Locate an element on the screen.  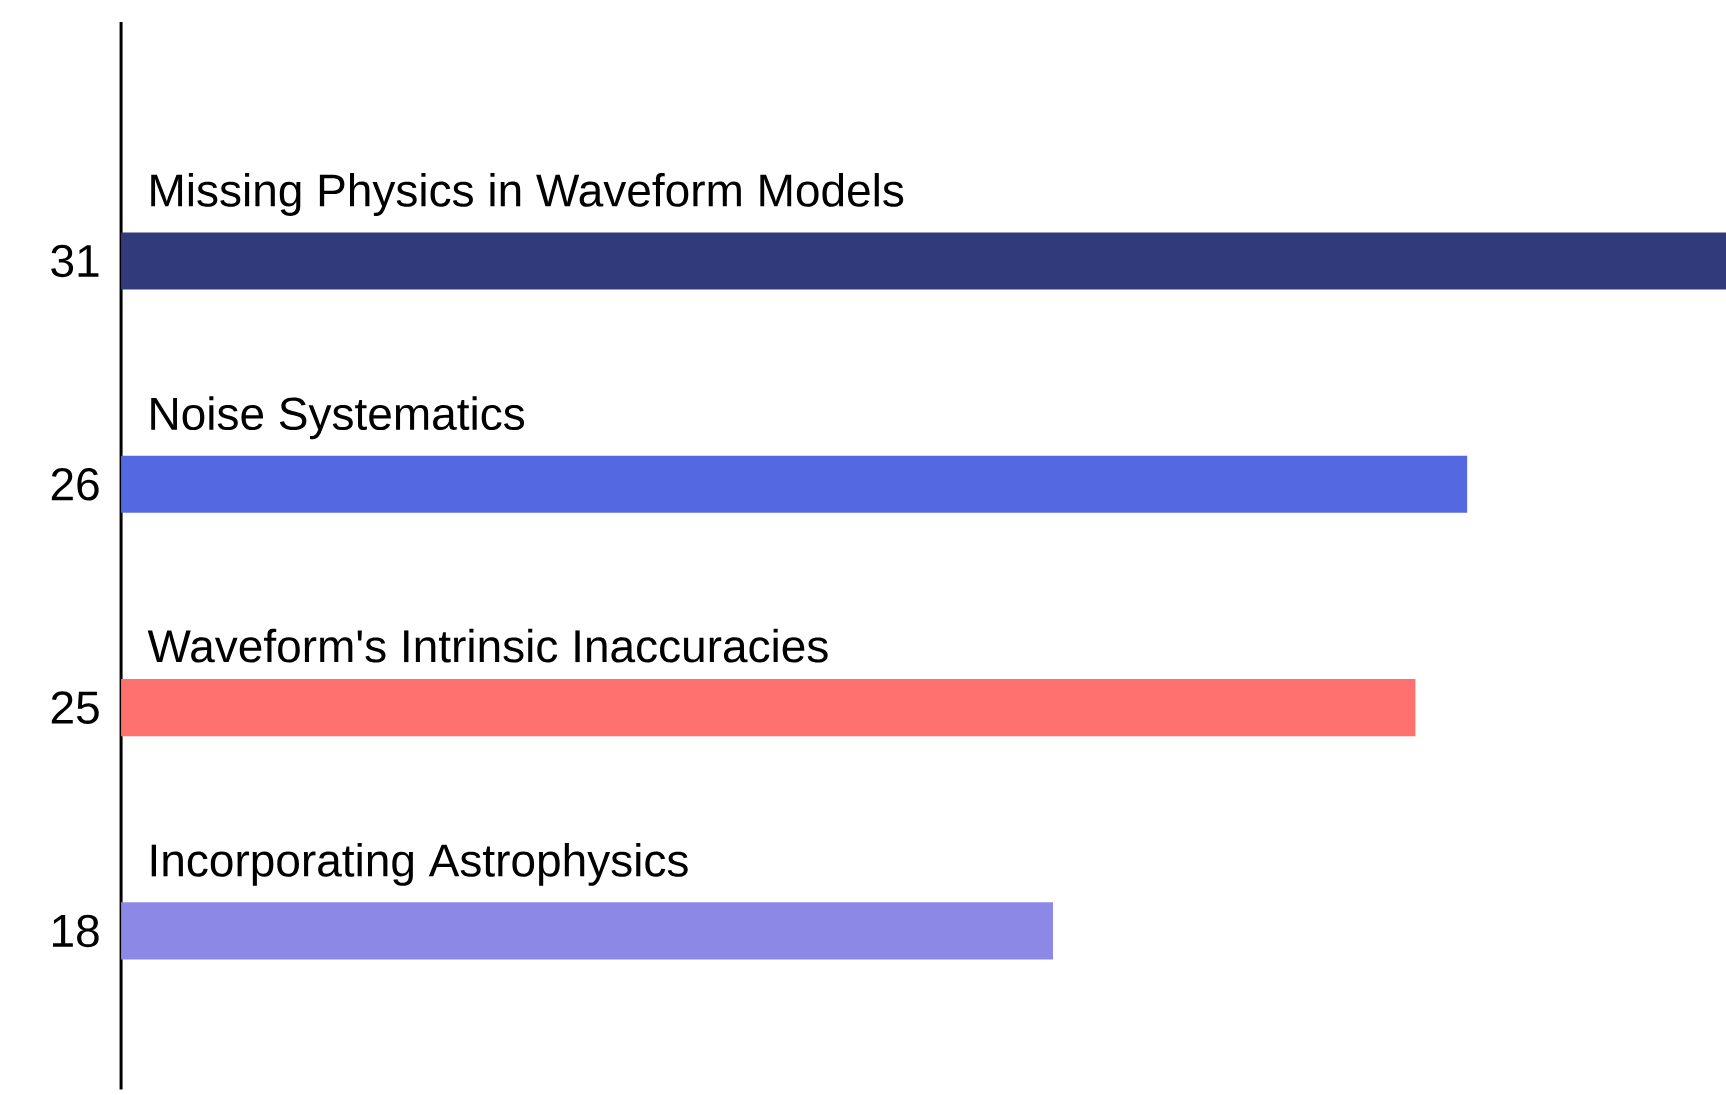
y-tick-label: Waveform's Intrinsic Inaccuracies is located at coordinates (487, 645).